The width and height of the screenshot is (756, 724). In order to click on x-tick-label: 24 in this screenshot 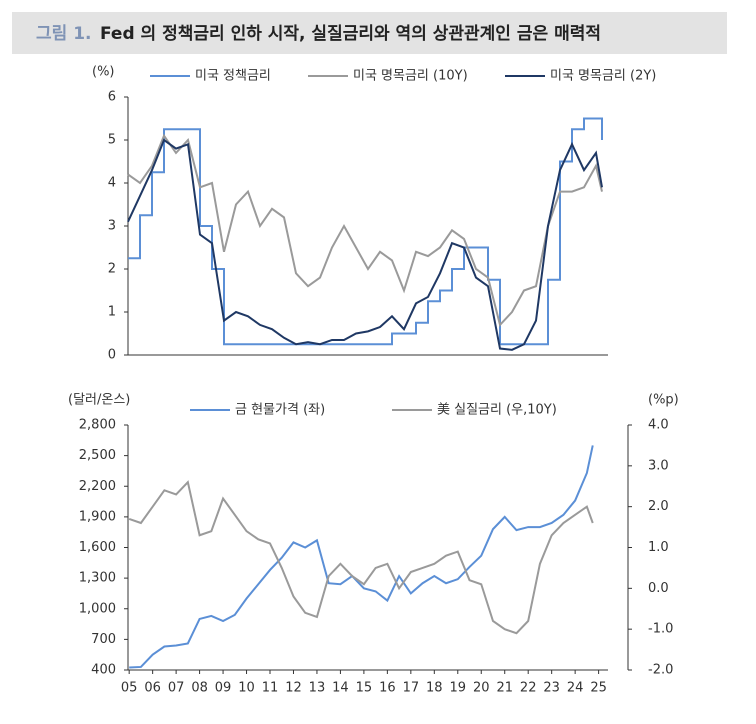, I will do `click(575, 688)`.